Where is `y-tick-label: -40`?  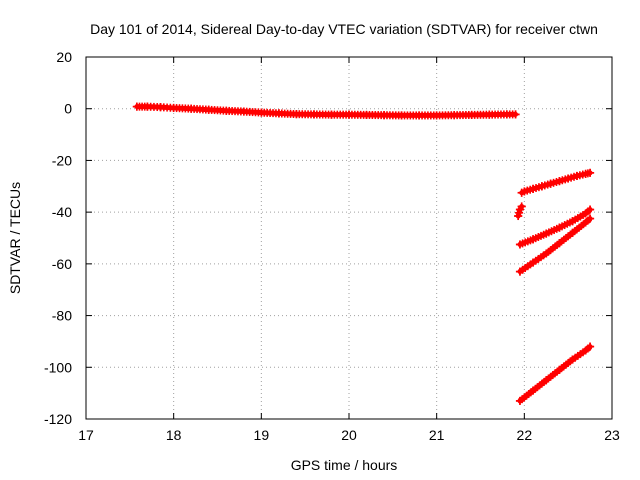
y-tick-label: -40 is located at coordinates (62, 212).